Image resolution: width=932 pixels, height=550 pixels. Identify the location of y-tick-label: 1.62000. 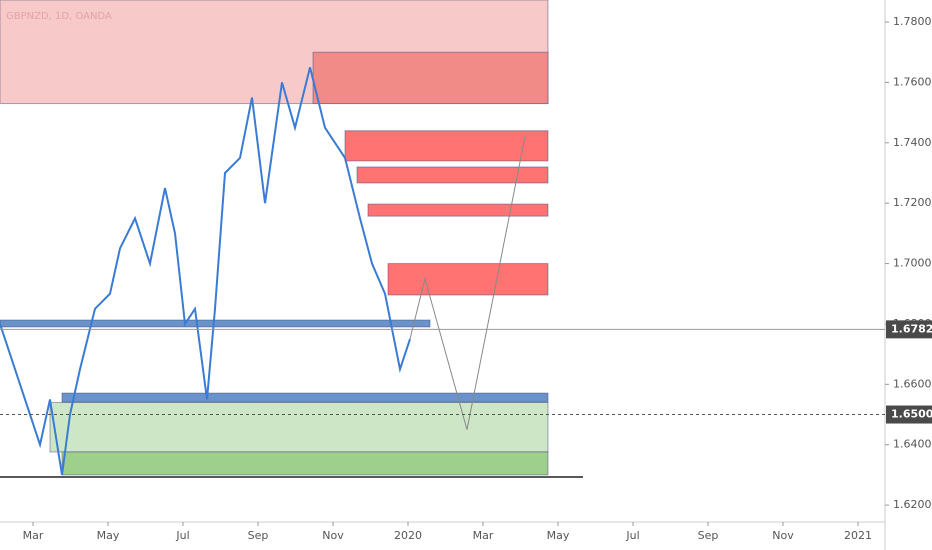
(912, 504).